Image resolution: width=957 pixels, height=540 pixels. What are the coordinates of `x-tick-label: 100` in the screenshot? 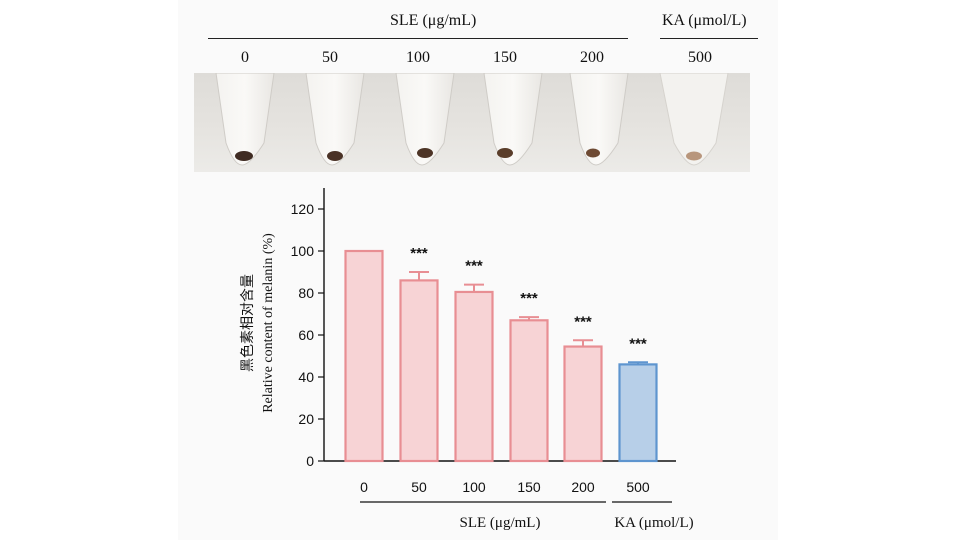 It's located at (474, 487).